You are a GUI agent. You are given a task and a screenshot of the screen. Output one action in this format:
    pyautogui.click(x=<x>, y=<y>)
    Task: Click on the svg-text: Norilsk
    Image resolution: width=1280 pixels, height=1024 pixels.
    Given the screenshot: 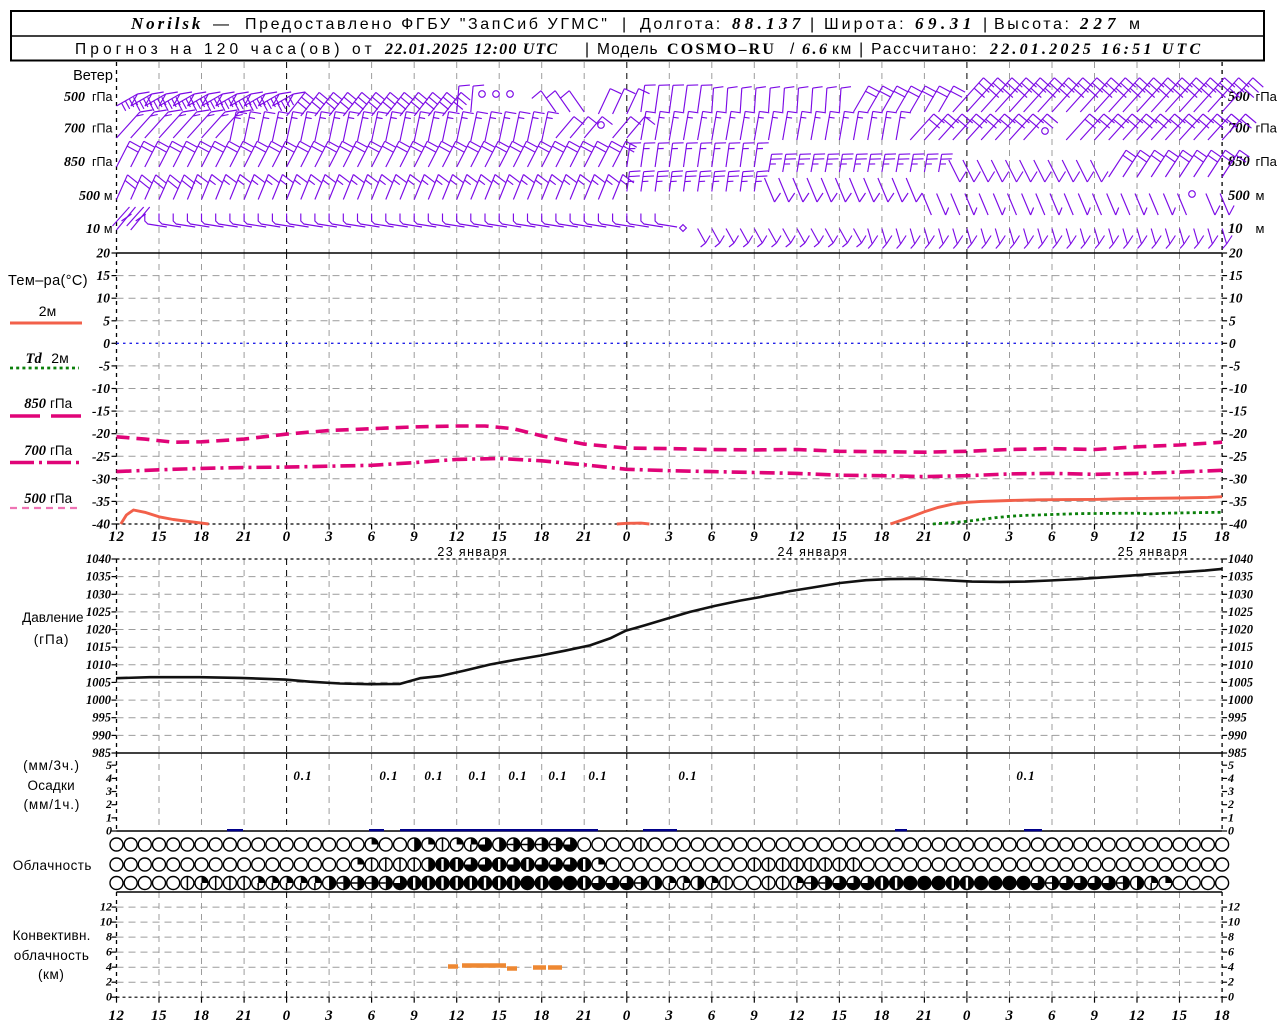 What is the action you would take?
    pyautogui.click(x=166, y=23)
    